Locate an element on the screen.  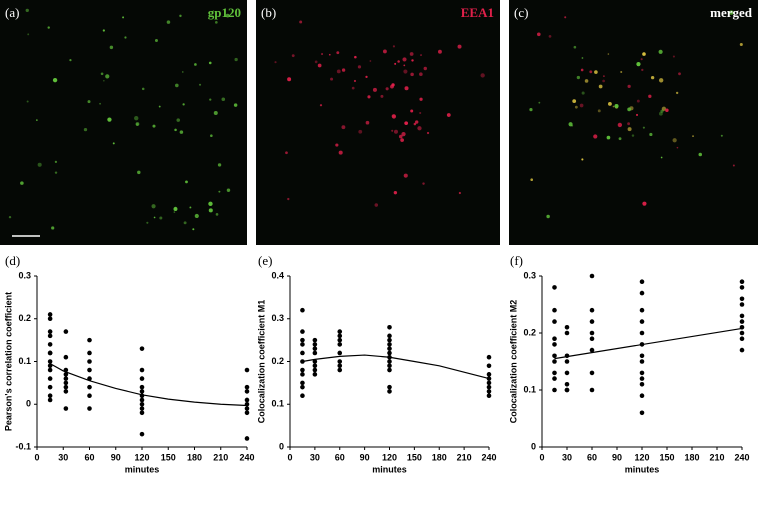
x-tick-label: 120 is located at coordinates (389, 457).